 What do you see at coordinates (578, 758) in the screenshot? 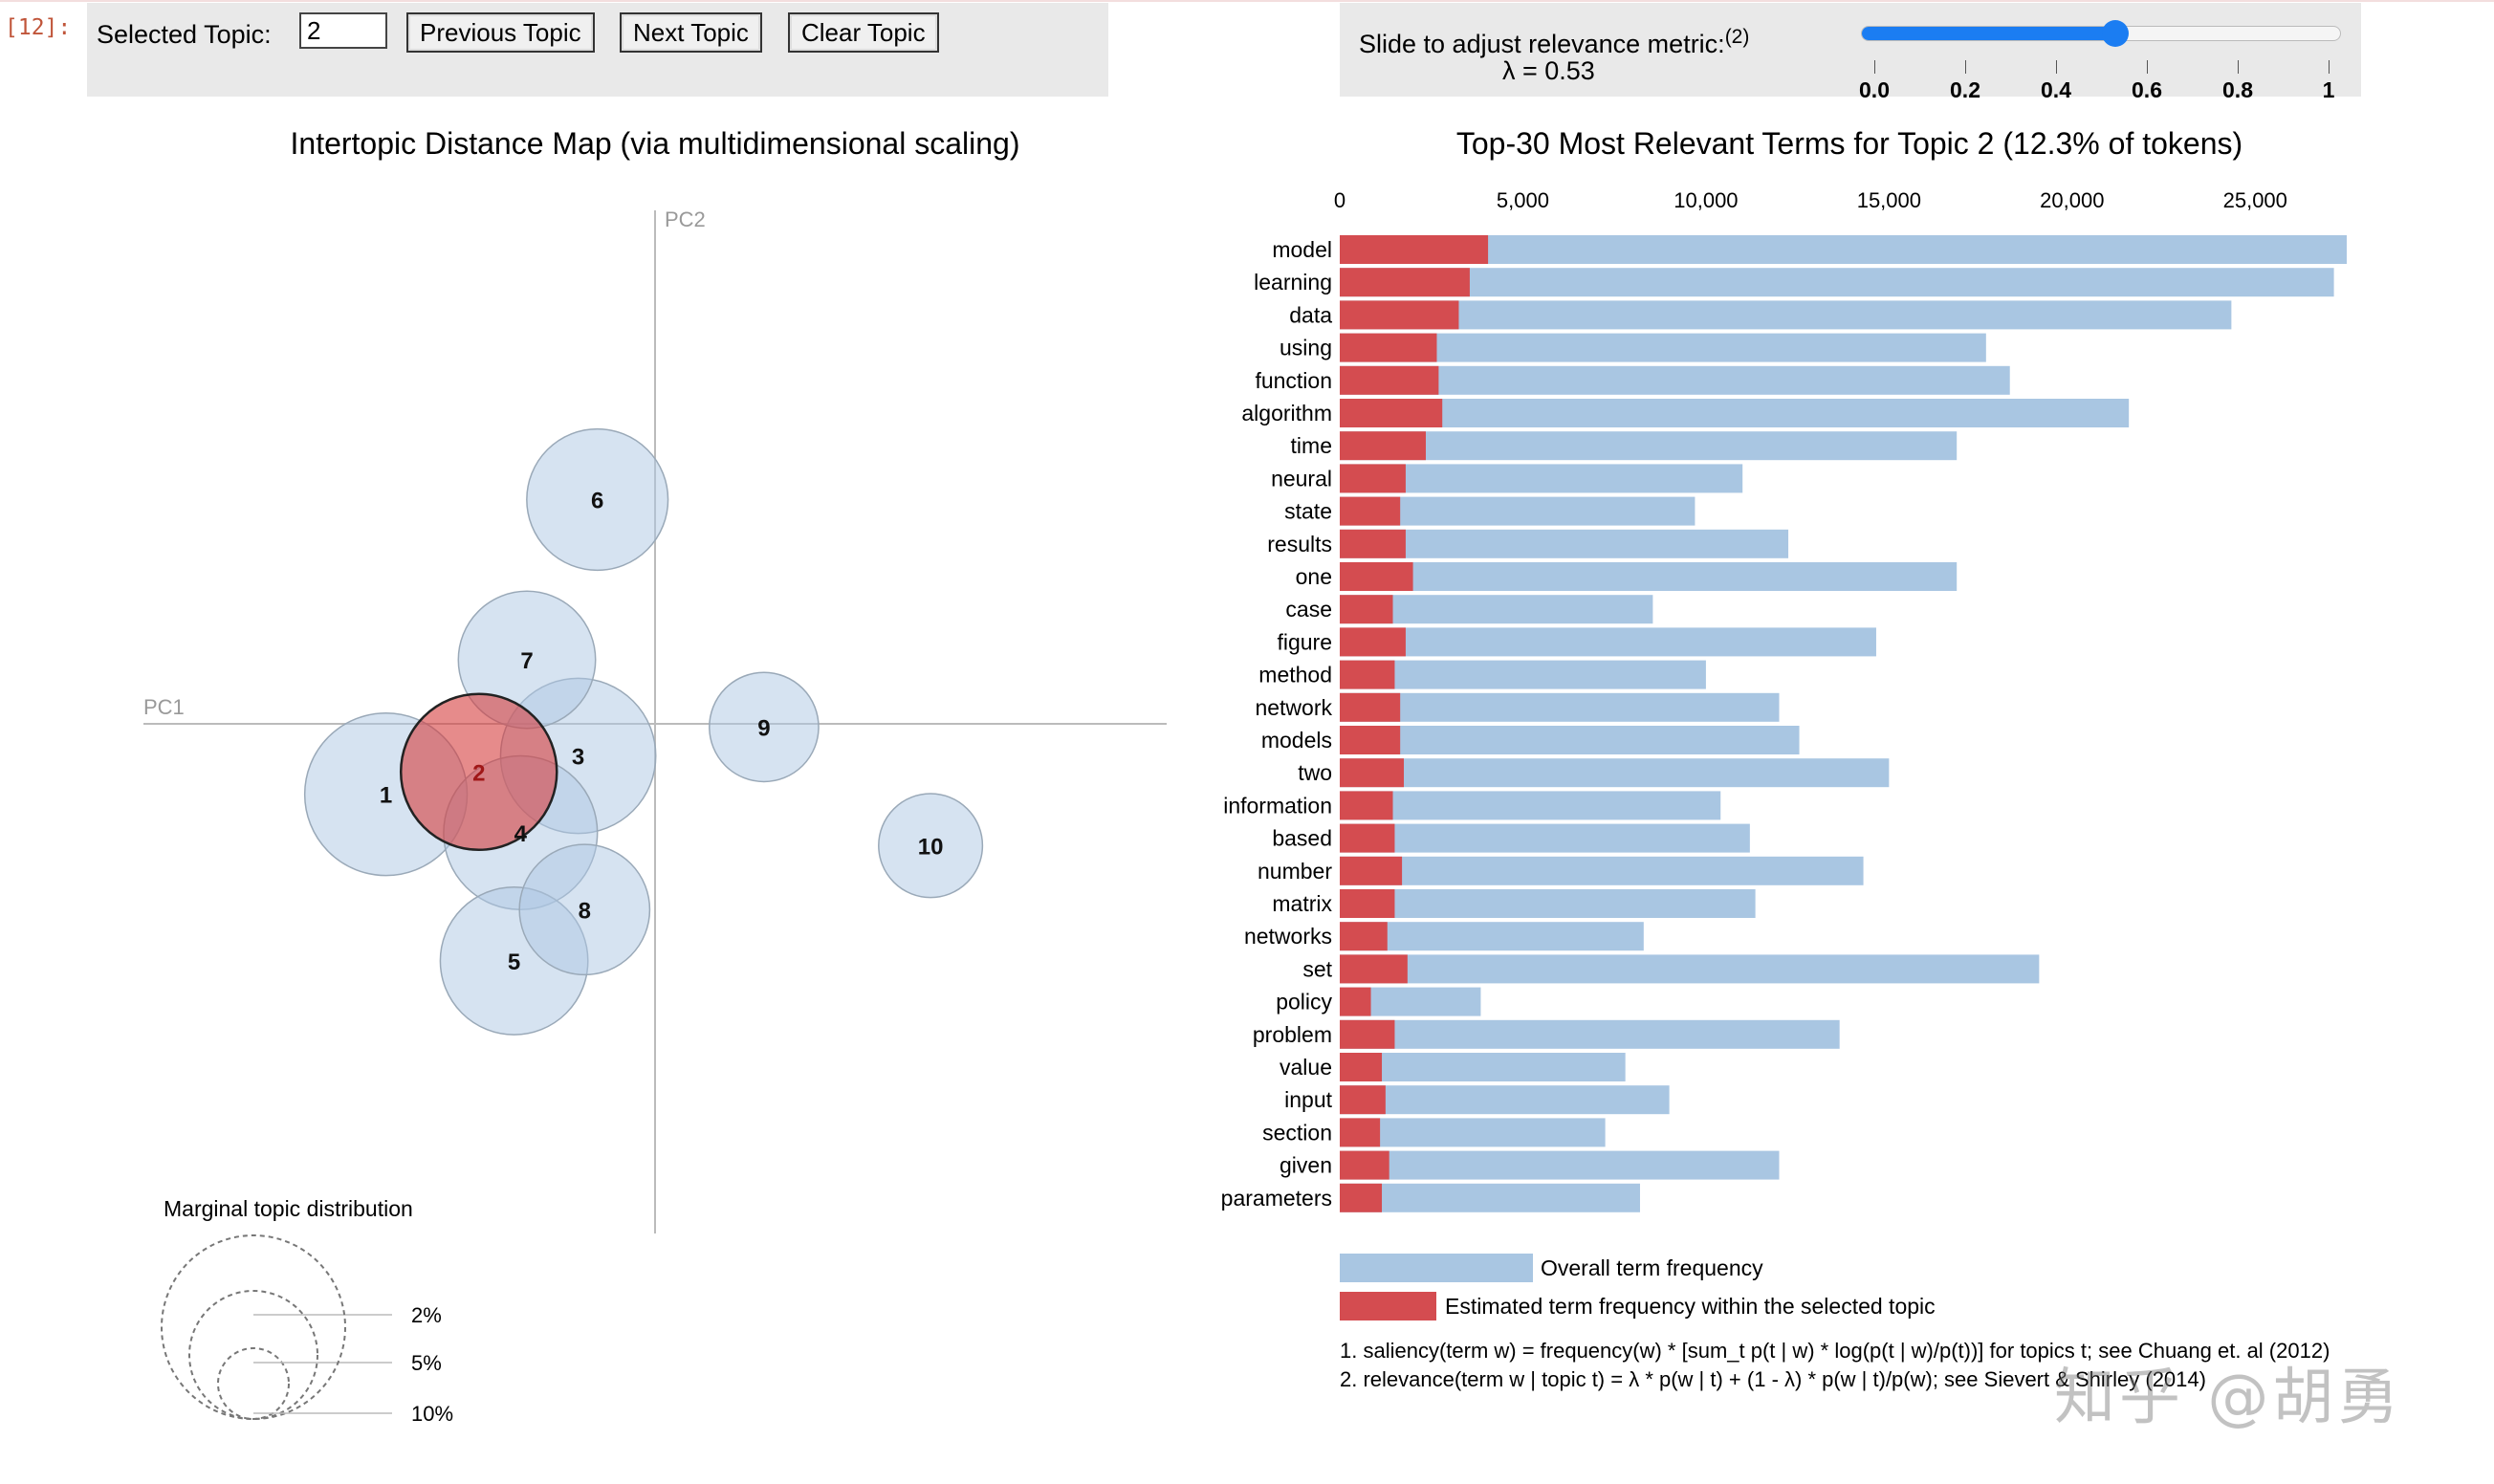
I see `topic-label-3: 3` at bounding box center [578, 758].